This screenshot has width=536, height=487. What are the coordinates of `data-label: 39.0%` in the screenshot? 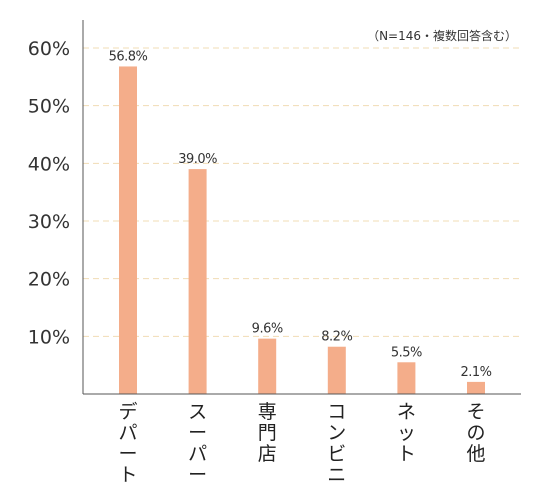 It's located at (197, 159).